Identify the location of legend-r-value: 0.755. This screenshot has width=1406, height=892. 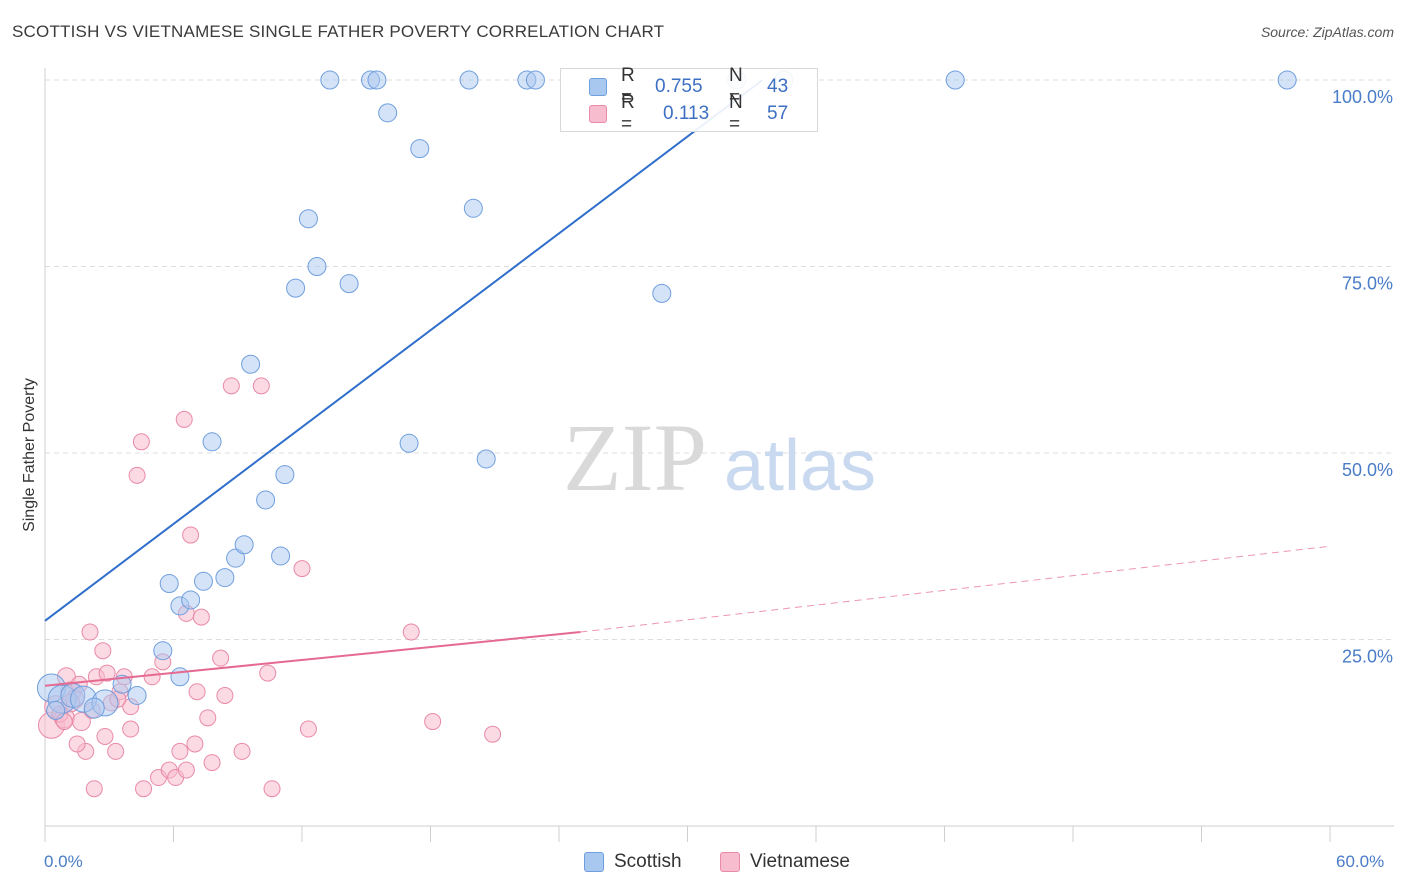
(679, 86).